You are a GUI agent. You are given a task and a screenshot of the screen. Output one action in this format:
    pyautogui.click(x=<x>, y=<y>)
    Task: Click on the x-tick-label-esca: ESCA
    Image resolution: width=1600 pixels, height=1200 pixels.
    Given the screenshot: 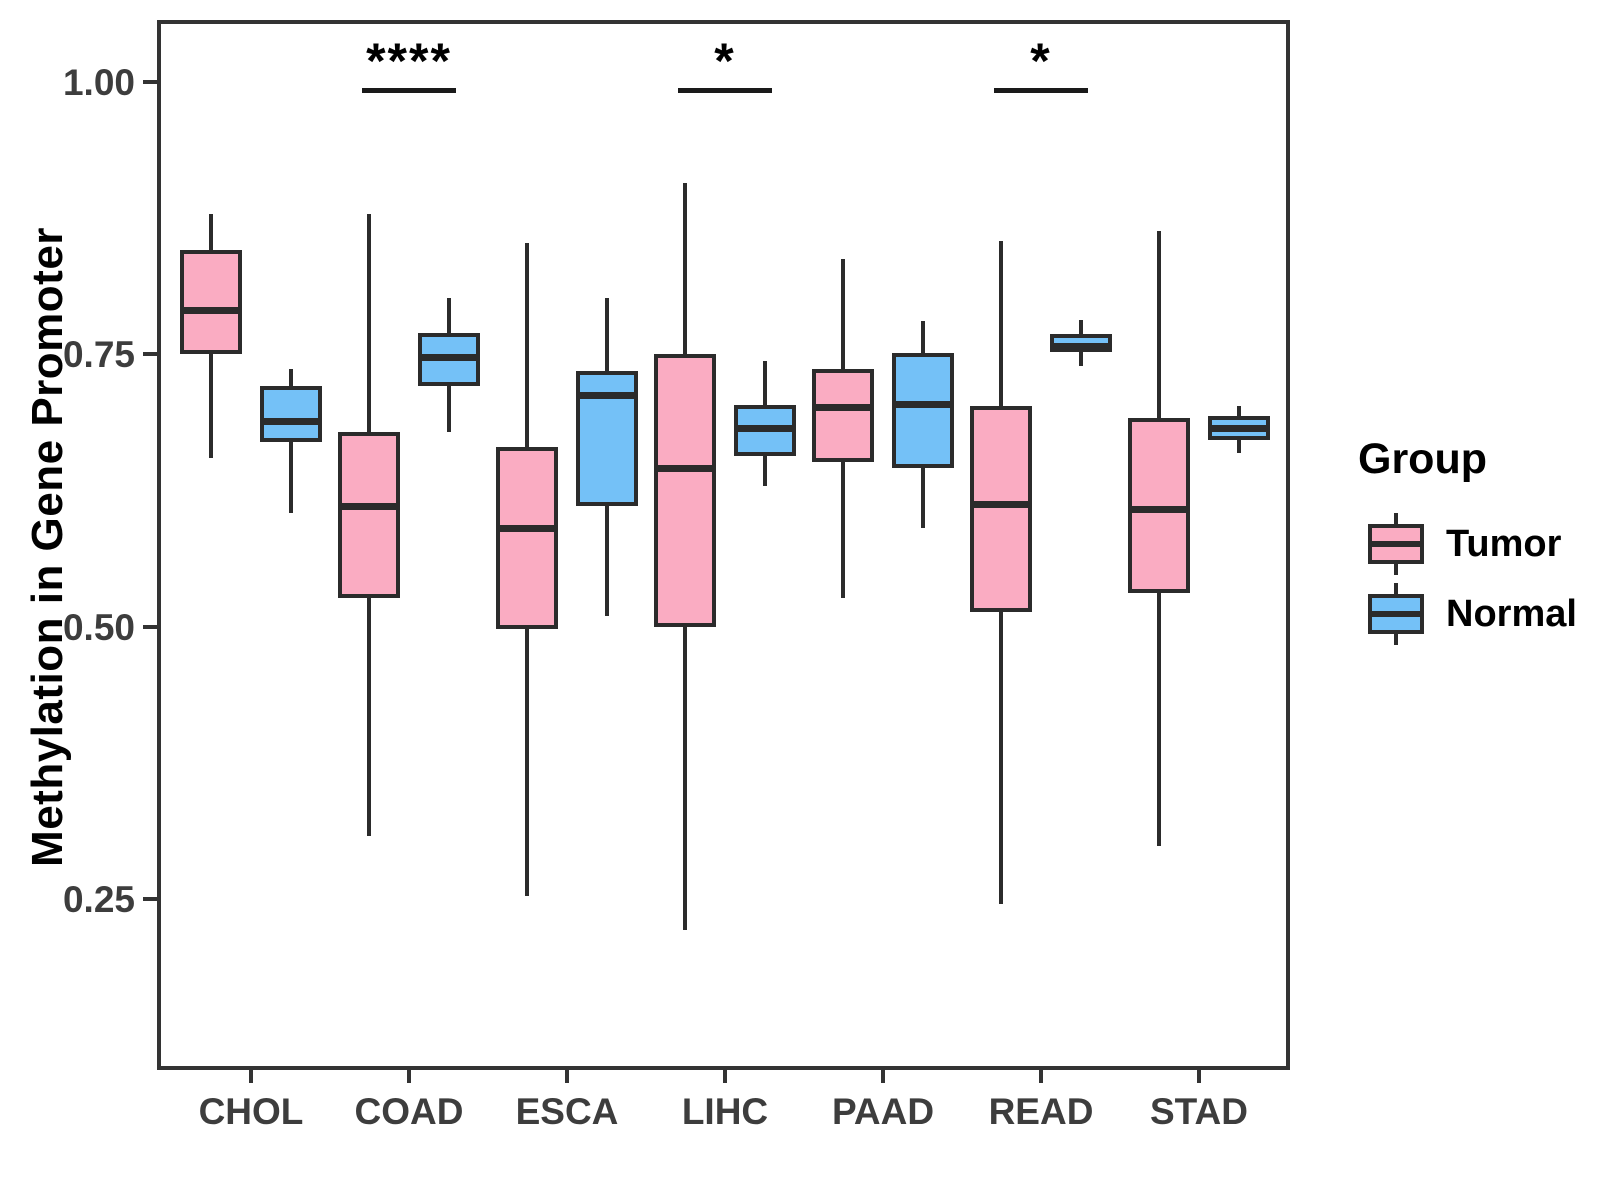 What is the action you would take?
    pyautogui.click(x=567, y=1111)
    